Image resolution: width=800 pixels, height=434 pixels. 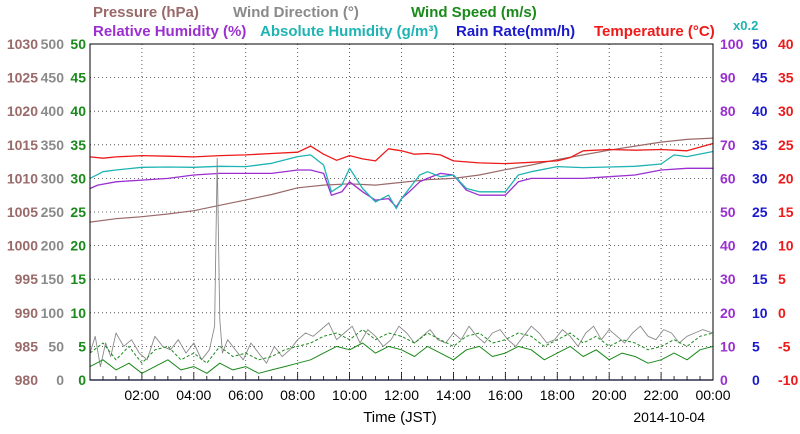 I want to click on y-tick-label-wind-speed: 15, so click(x=78, y=279).